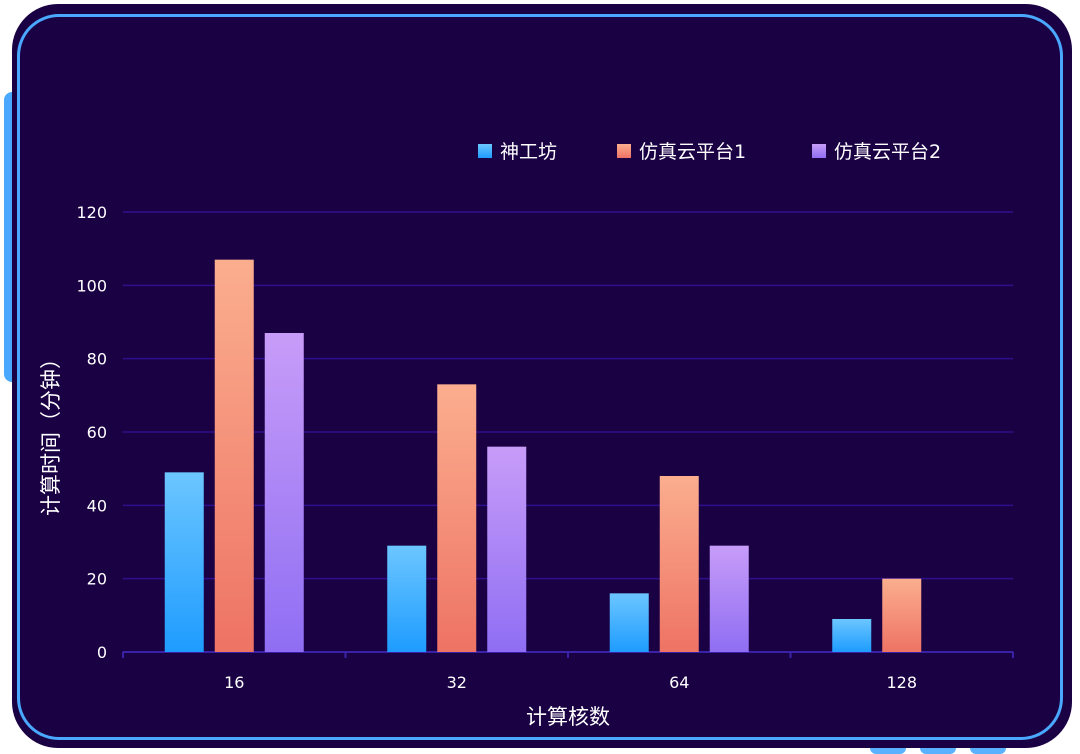 Image resolution: width=1080 pixels, height=754 pixels. I want to click on y-tick-label: 40, so click(97, 505).